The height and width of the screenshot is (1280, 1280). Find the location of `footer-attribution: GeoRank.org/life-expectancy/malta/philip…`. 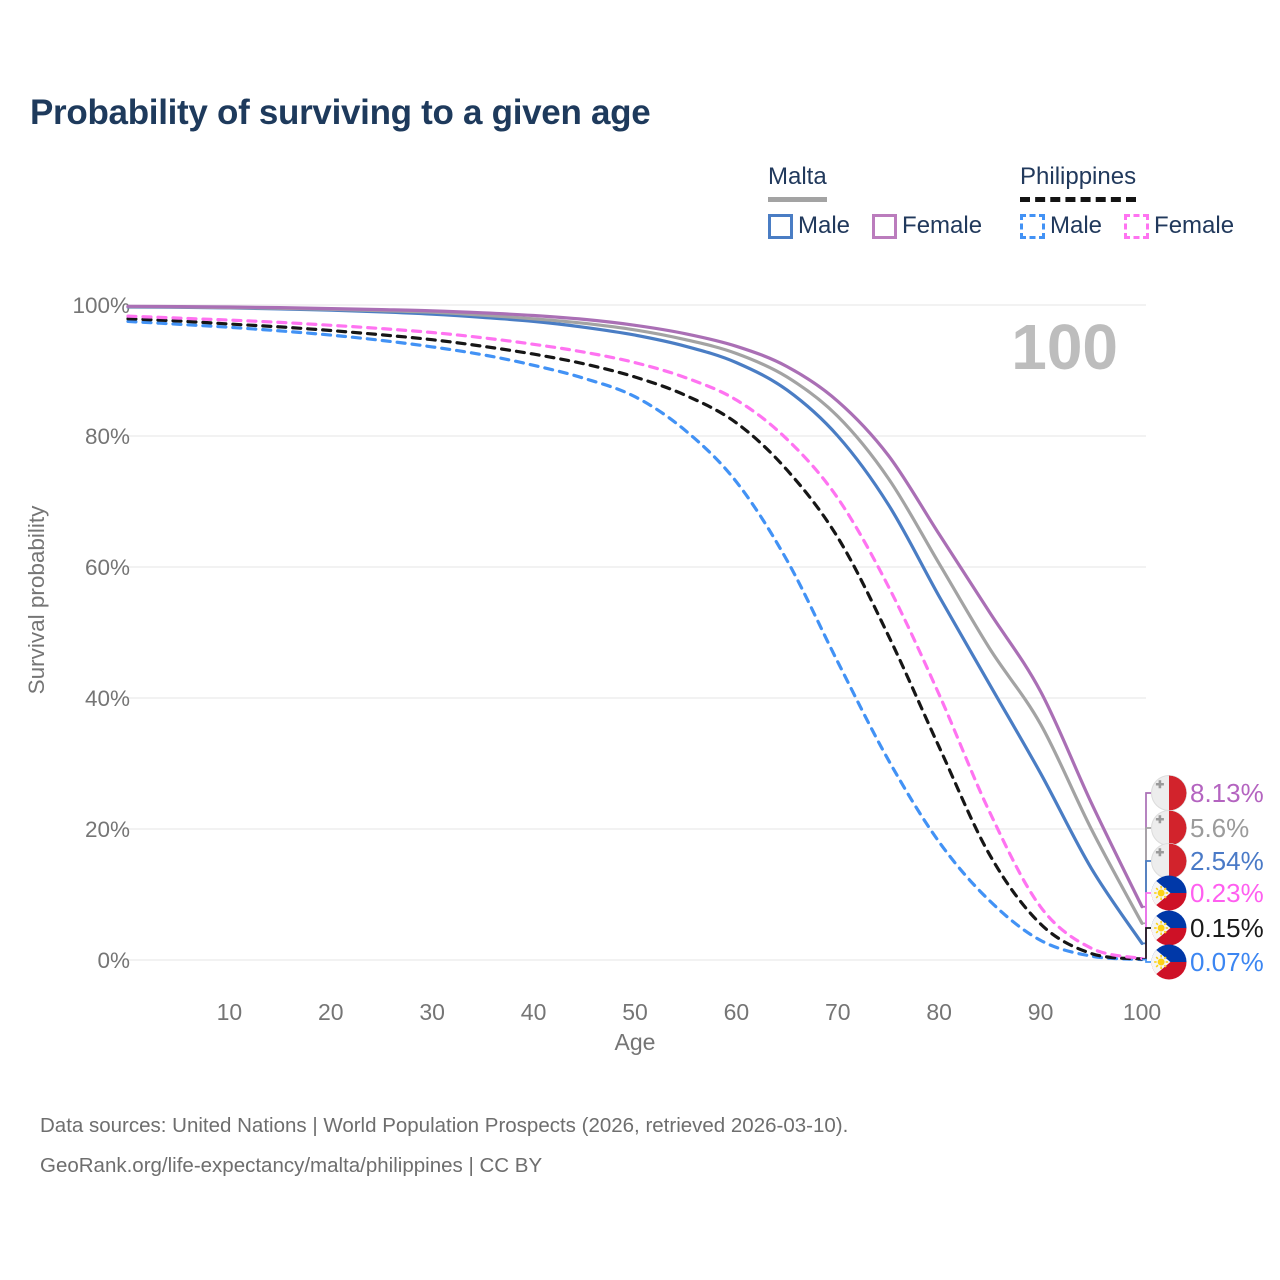

footer-attribution: GeoRank.org/life-expectancy/malta/philip… is located at coordinates (291, 1165).